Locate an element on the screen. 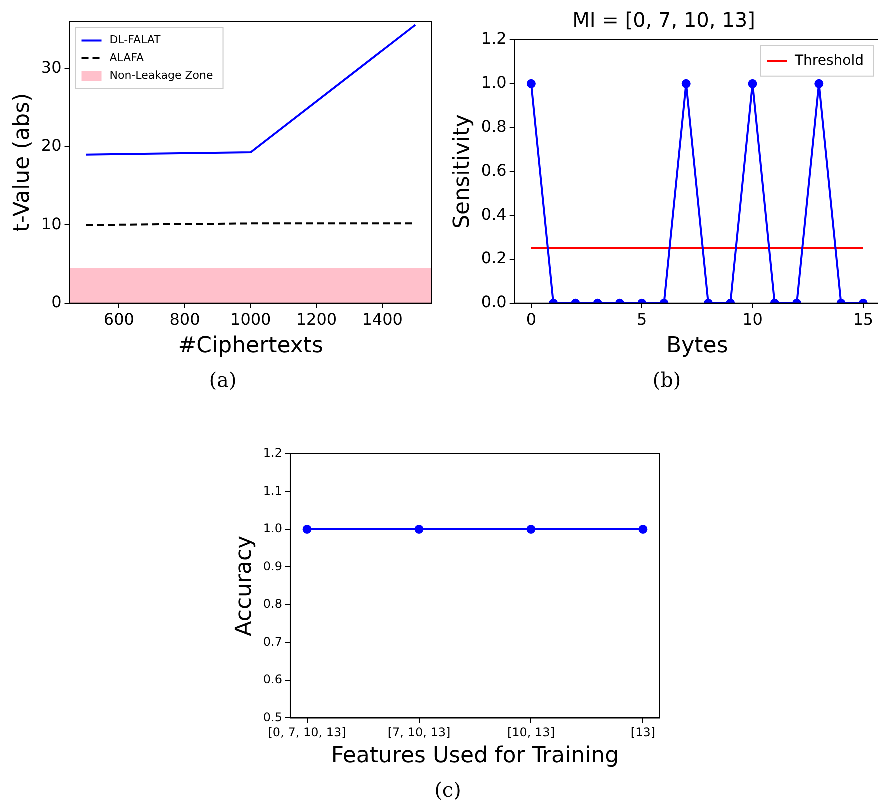 The width and height of the screenshot is (878, 801). x-tick-label: 800 is located at coordinates (185, 320).